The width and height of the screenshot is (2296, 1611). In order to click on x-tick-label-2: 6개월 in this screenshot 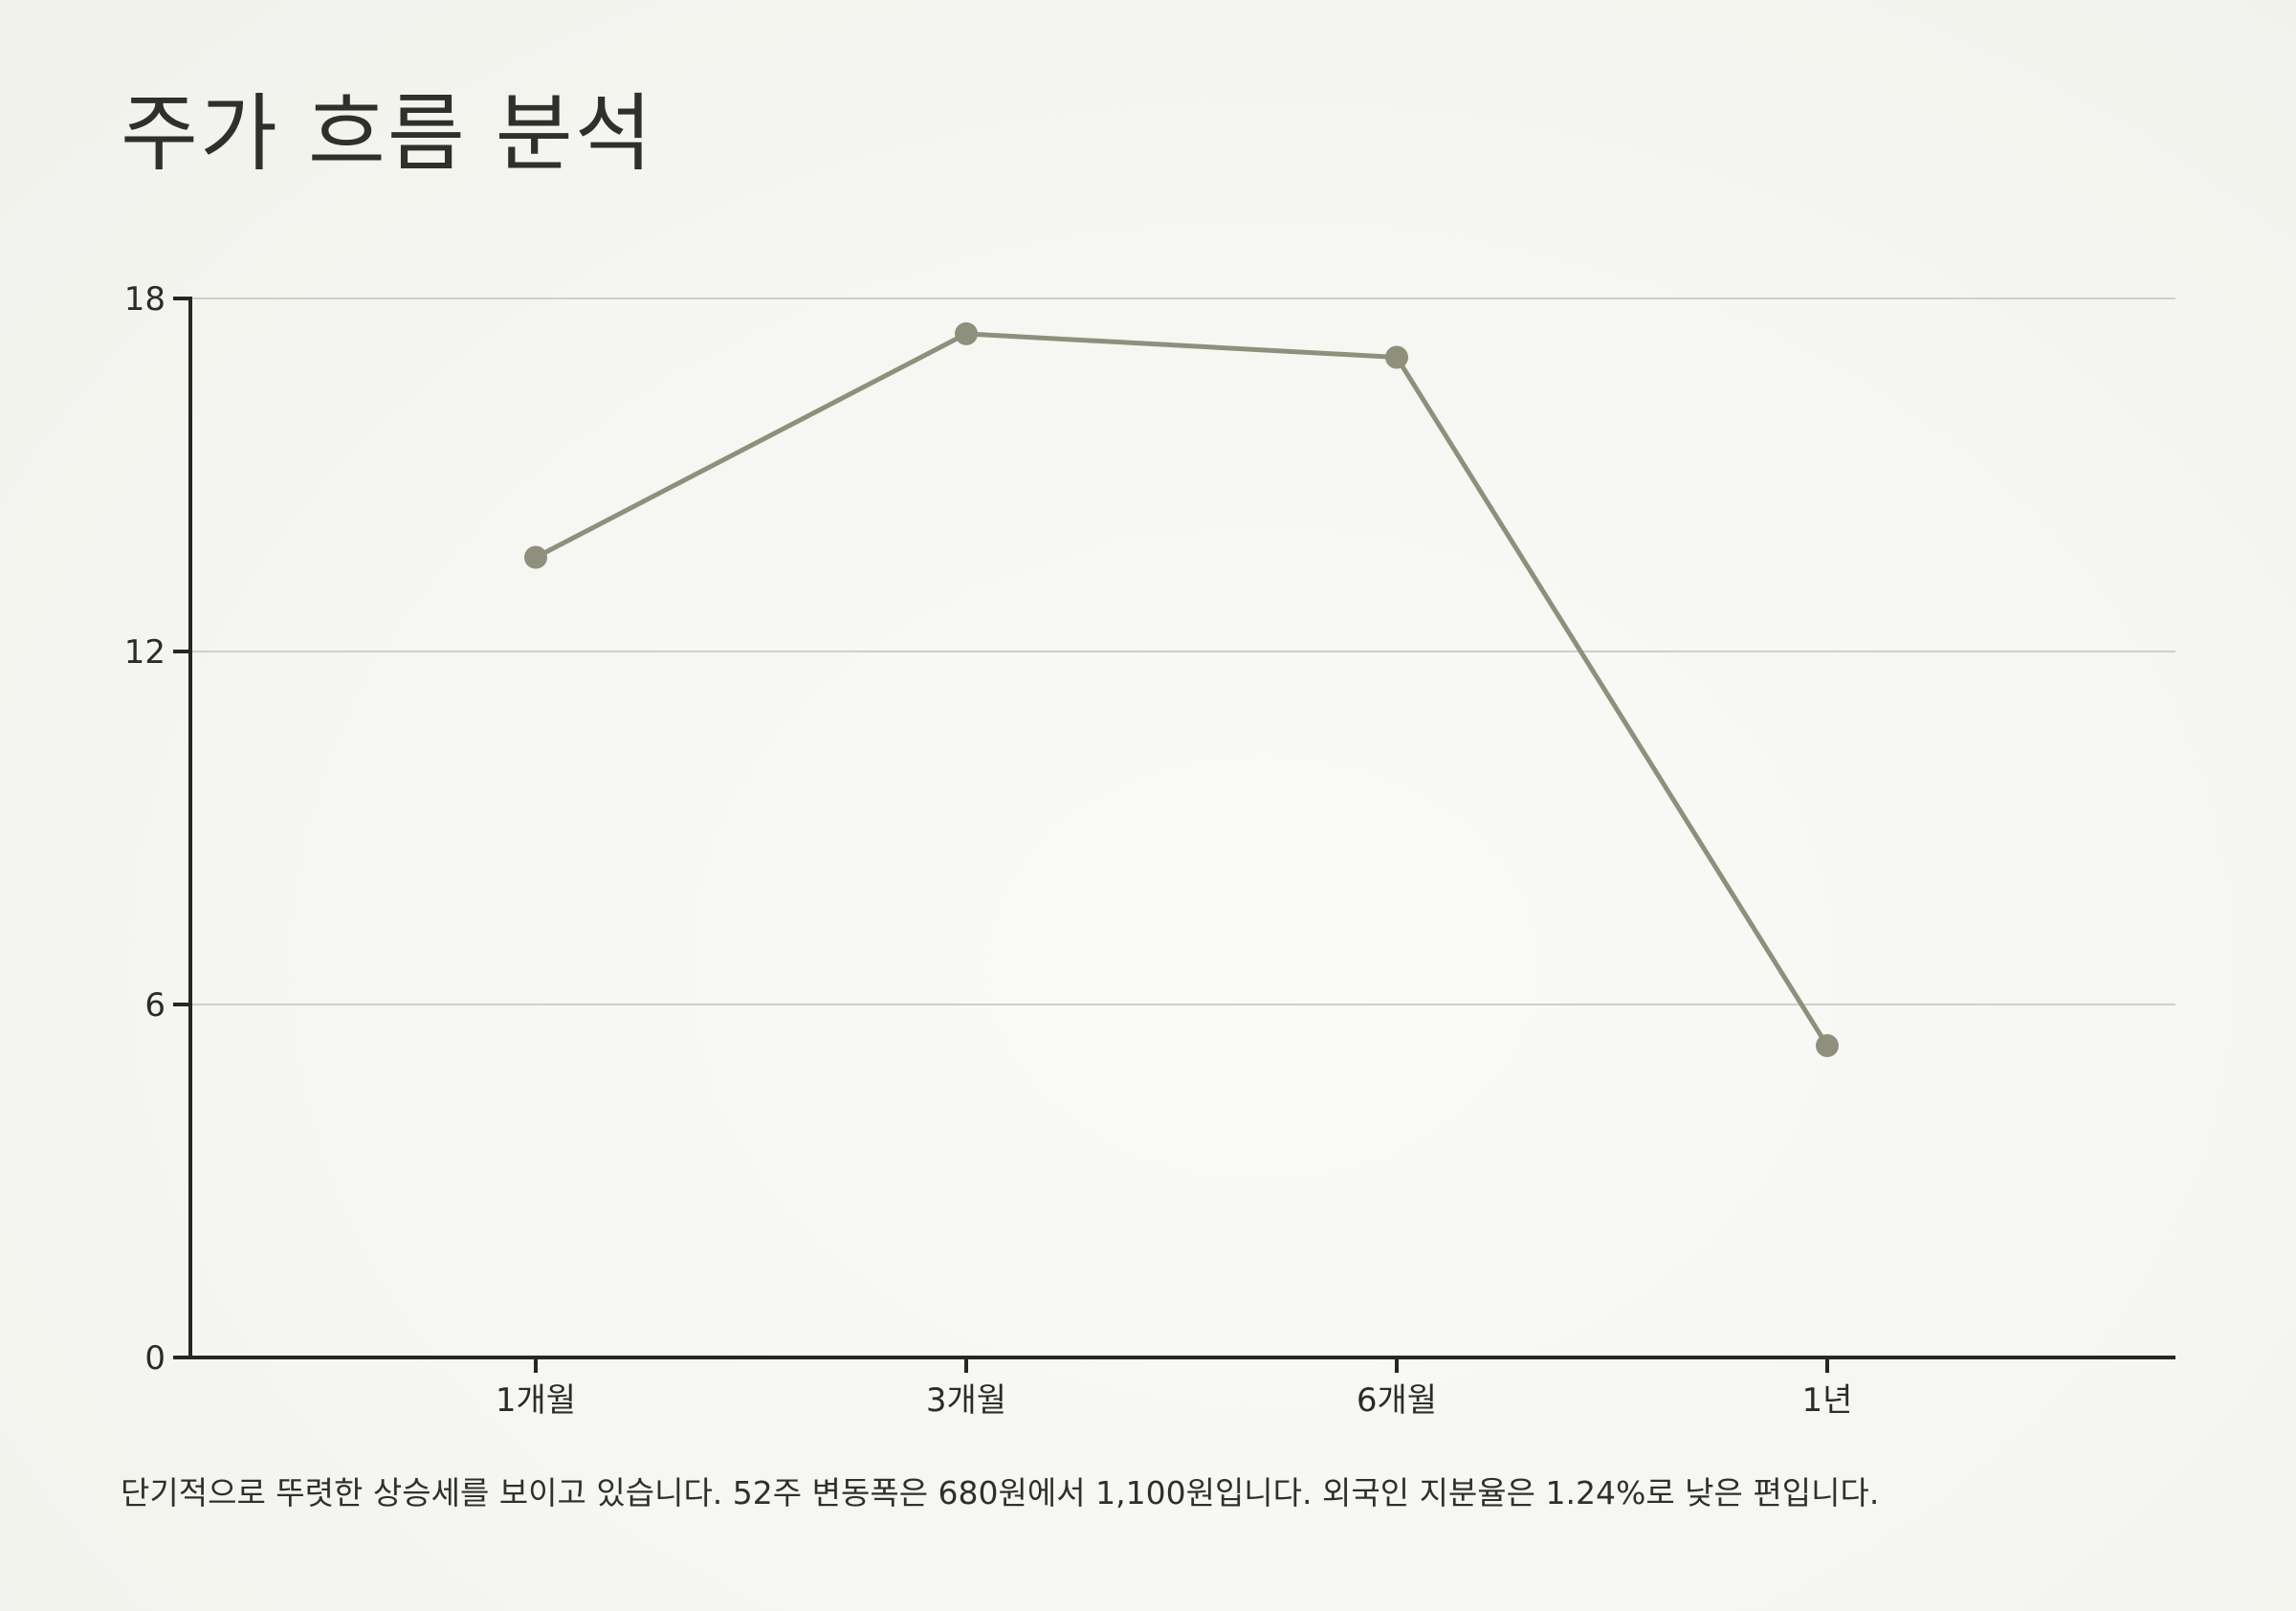, I will do `click(1397, 1400)`.